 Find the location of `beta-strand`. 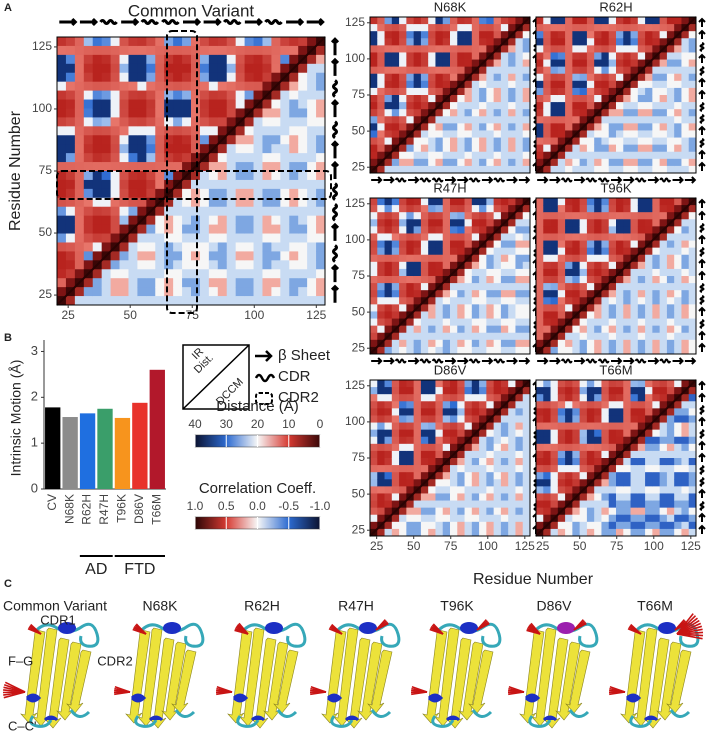

beta-strand is located at coordinates (264, 683).